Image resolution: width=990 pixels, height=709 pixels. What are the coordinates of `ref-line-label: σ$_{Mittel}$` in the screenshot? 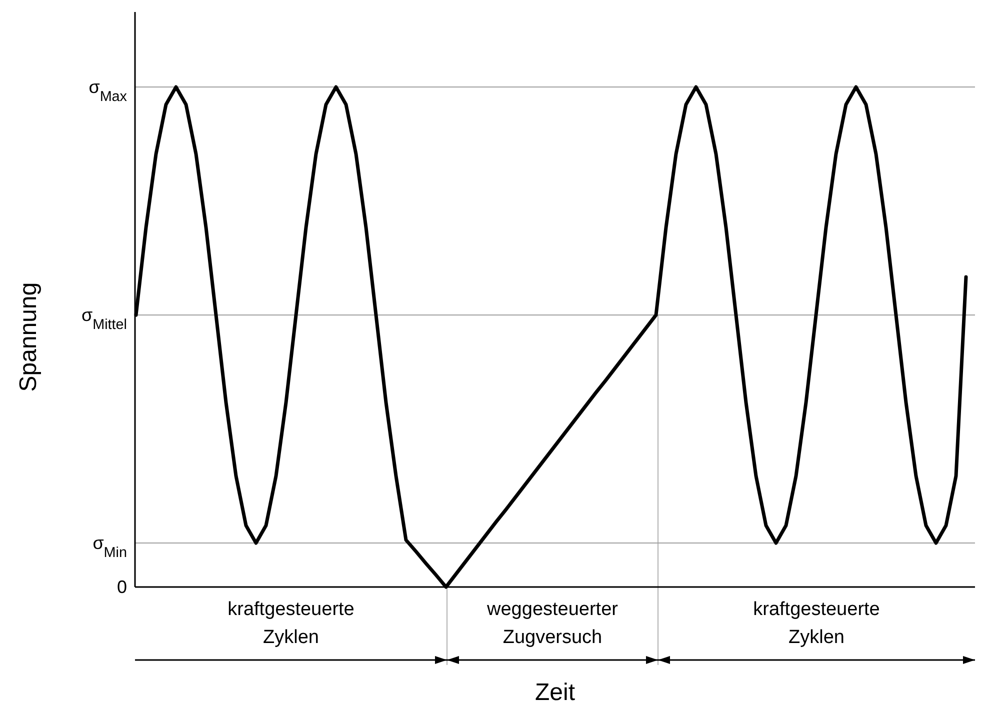 It's located at (104, 319).